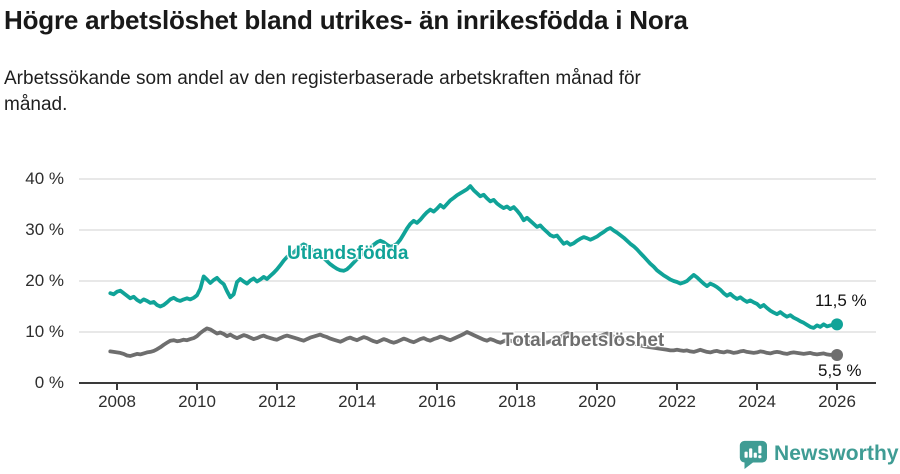 The height and width of the screenshot is (474, 900). I want to click on brand-footer: Newsworthy, so click(818, 454).